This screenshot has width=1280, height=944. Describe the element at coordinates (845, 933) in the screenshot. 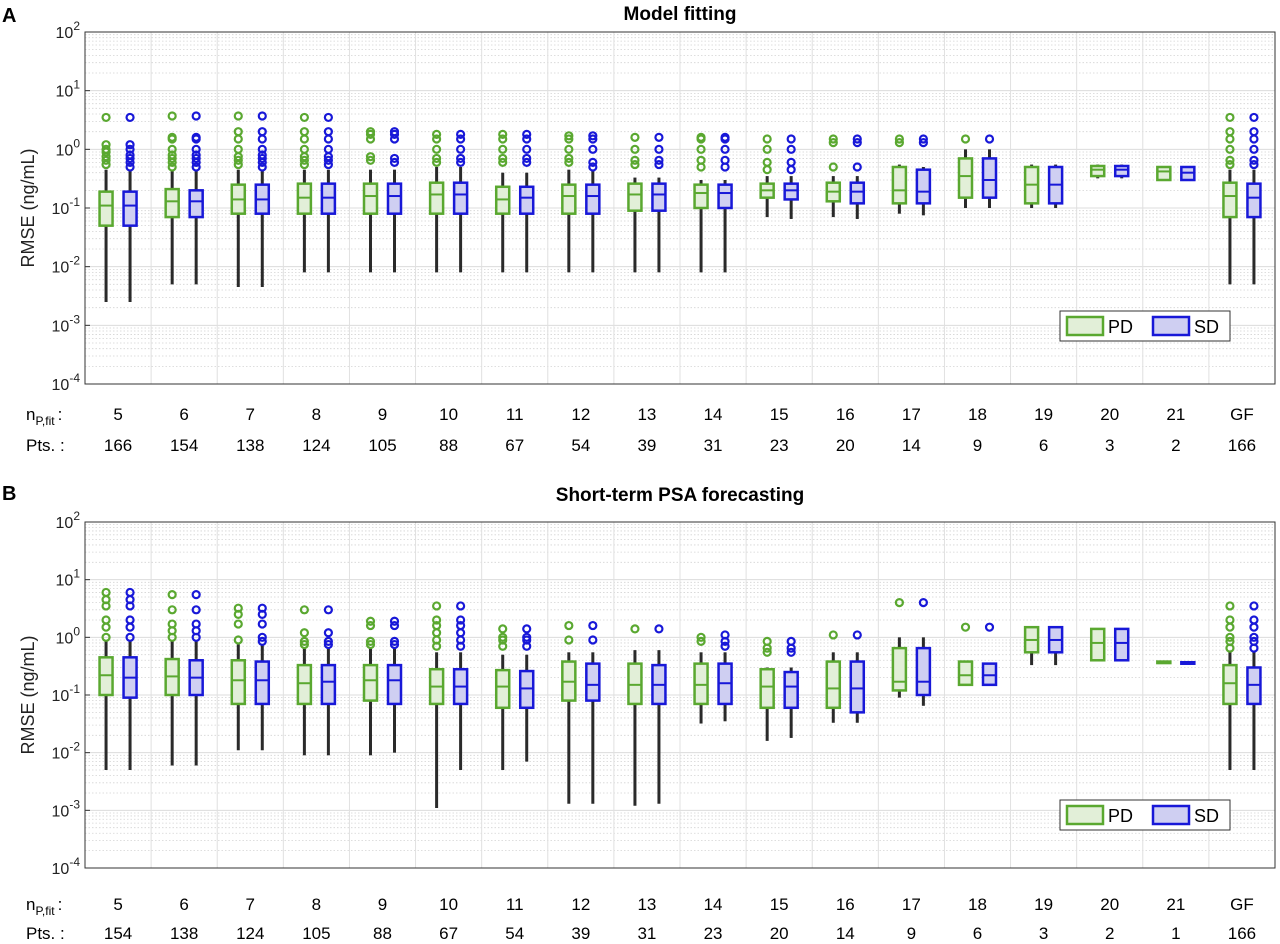

I see `pts-count-label: 14` at that location.